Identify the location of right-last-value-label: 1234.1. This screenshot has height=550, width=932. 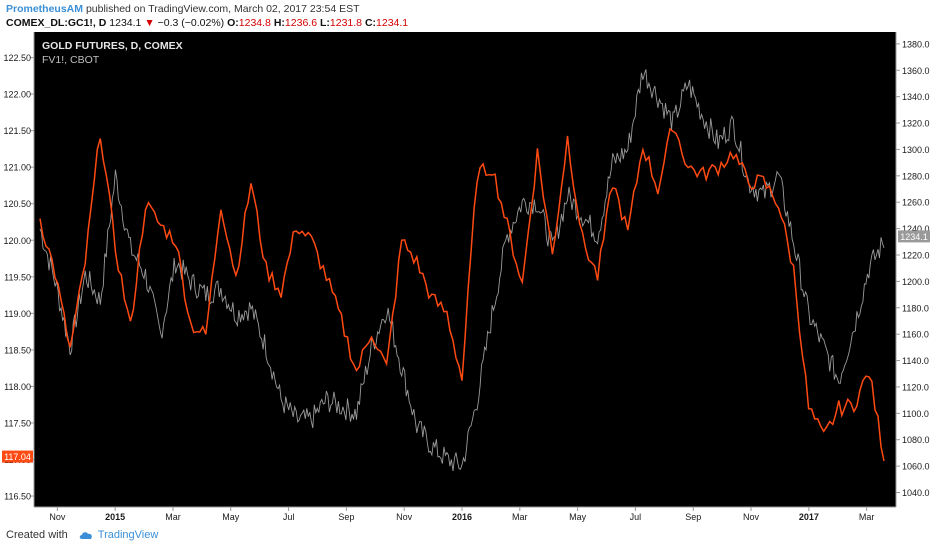
(914, 237).